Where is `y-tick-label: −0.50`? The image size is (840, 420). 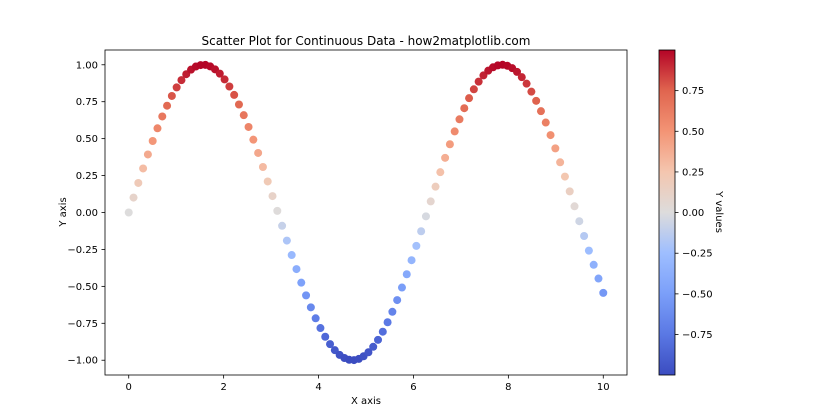 y-tick-label: −0.50 is located at coordinates (82, 287).